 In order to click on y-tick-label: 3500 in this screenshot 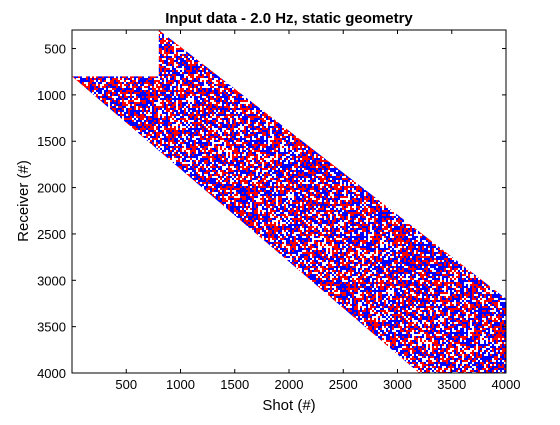, I will do `click(51, 327)`.